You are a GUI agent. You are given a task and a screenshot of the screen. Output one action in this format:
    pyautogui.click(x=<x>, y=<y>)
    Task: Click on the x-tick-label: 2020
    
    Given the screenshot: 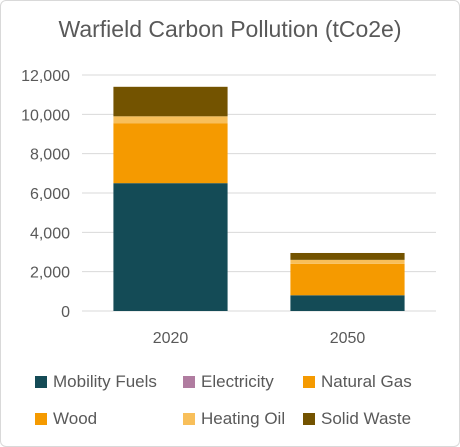 What is the action you would take?
    pyautogui.click(x=171, y=338)
    